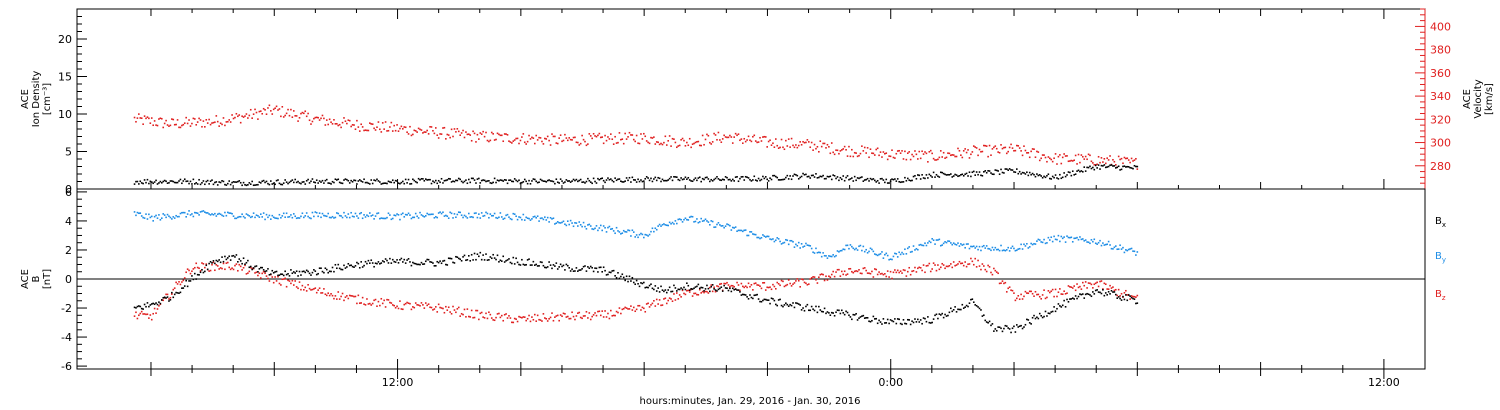 The height and width of the screenshot is (410, 1500). I want to click on top-left-axis-title-line: Ion Density, so click(36, 99).